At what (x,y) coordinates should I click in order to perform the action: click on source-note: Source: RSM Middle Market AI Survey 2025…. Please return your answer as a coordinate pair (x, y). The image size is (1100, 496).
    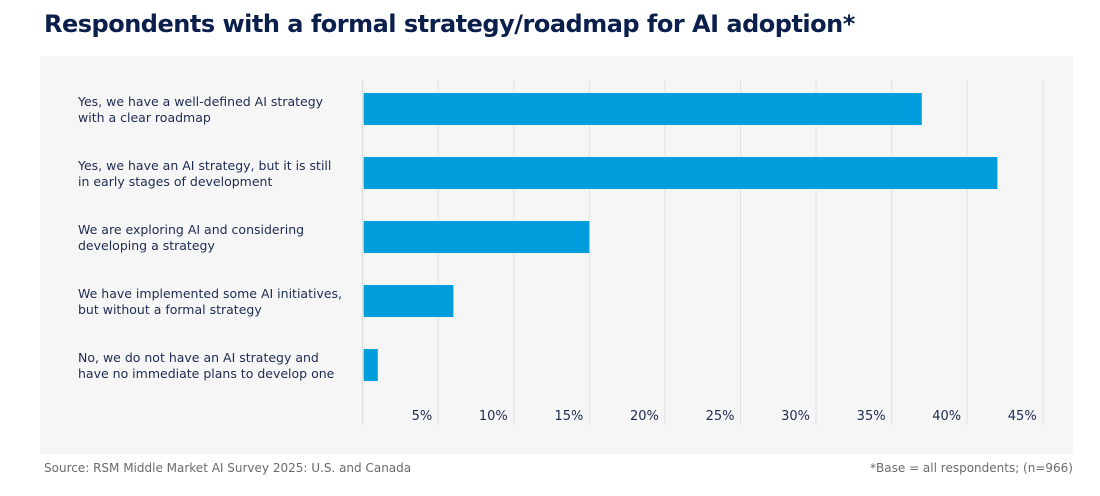
    Looking at the image, I should click on (228, 468).